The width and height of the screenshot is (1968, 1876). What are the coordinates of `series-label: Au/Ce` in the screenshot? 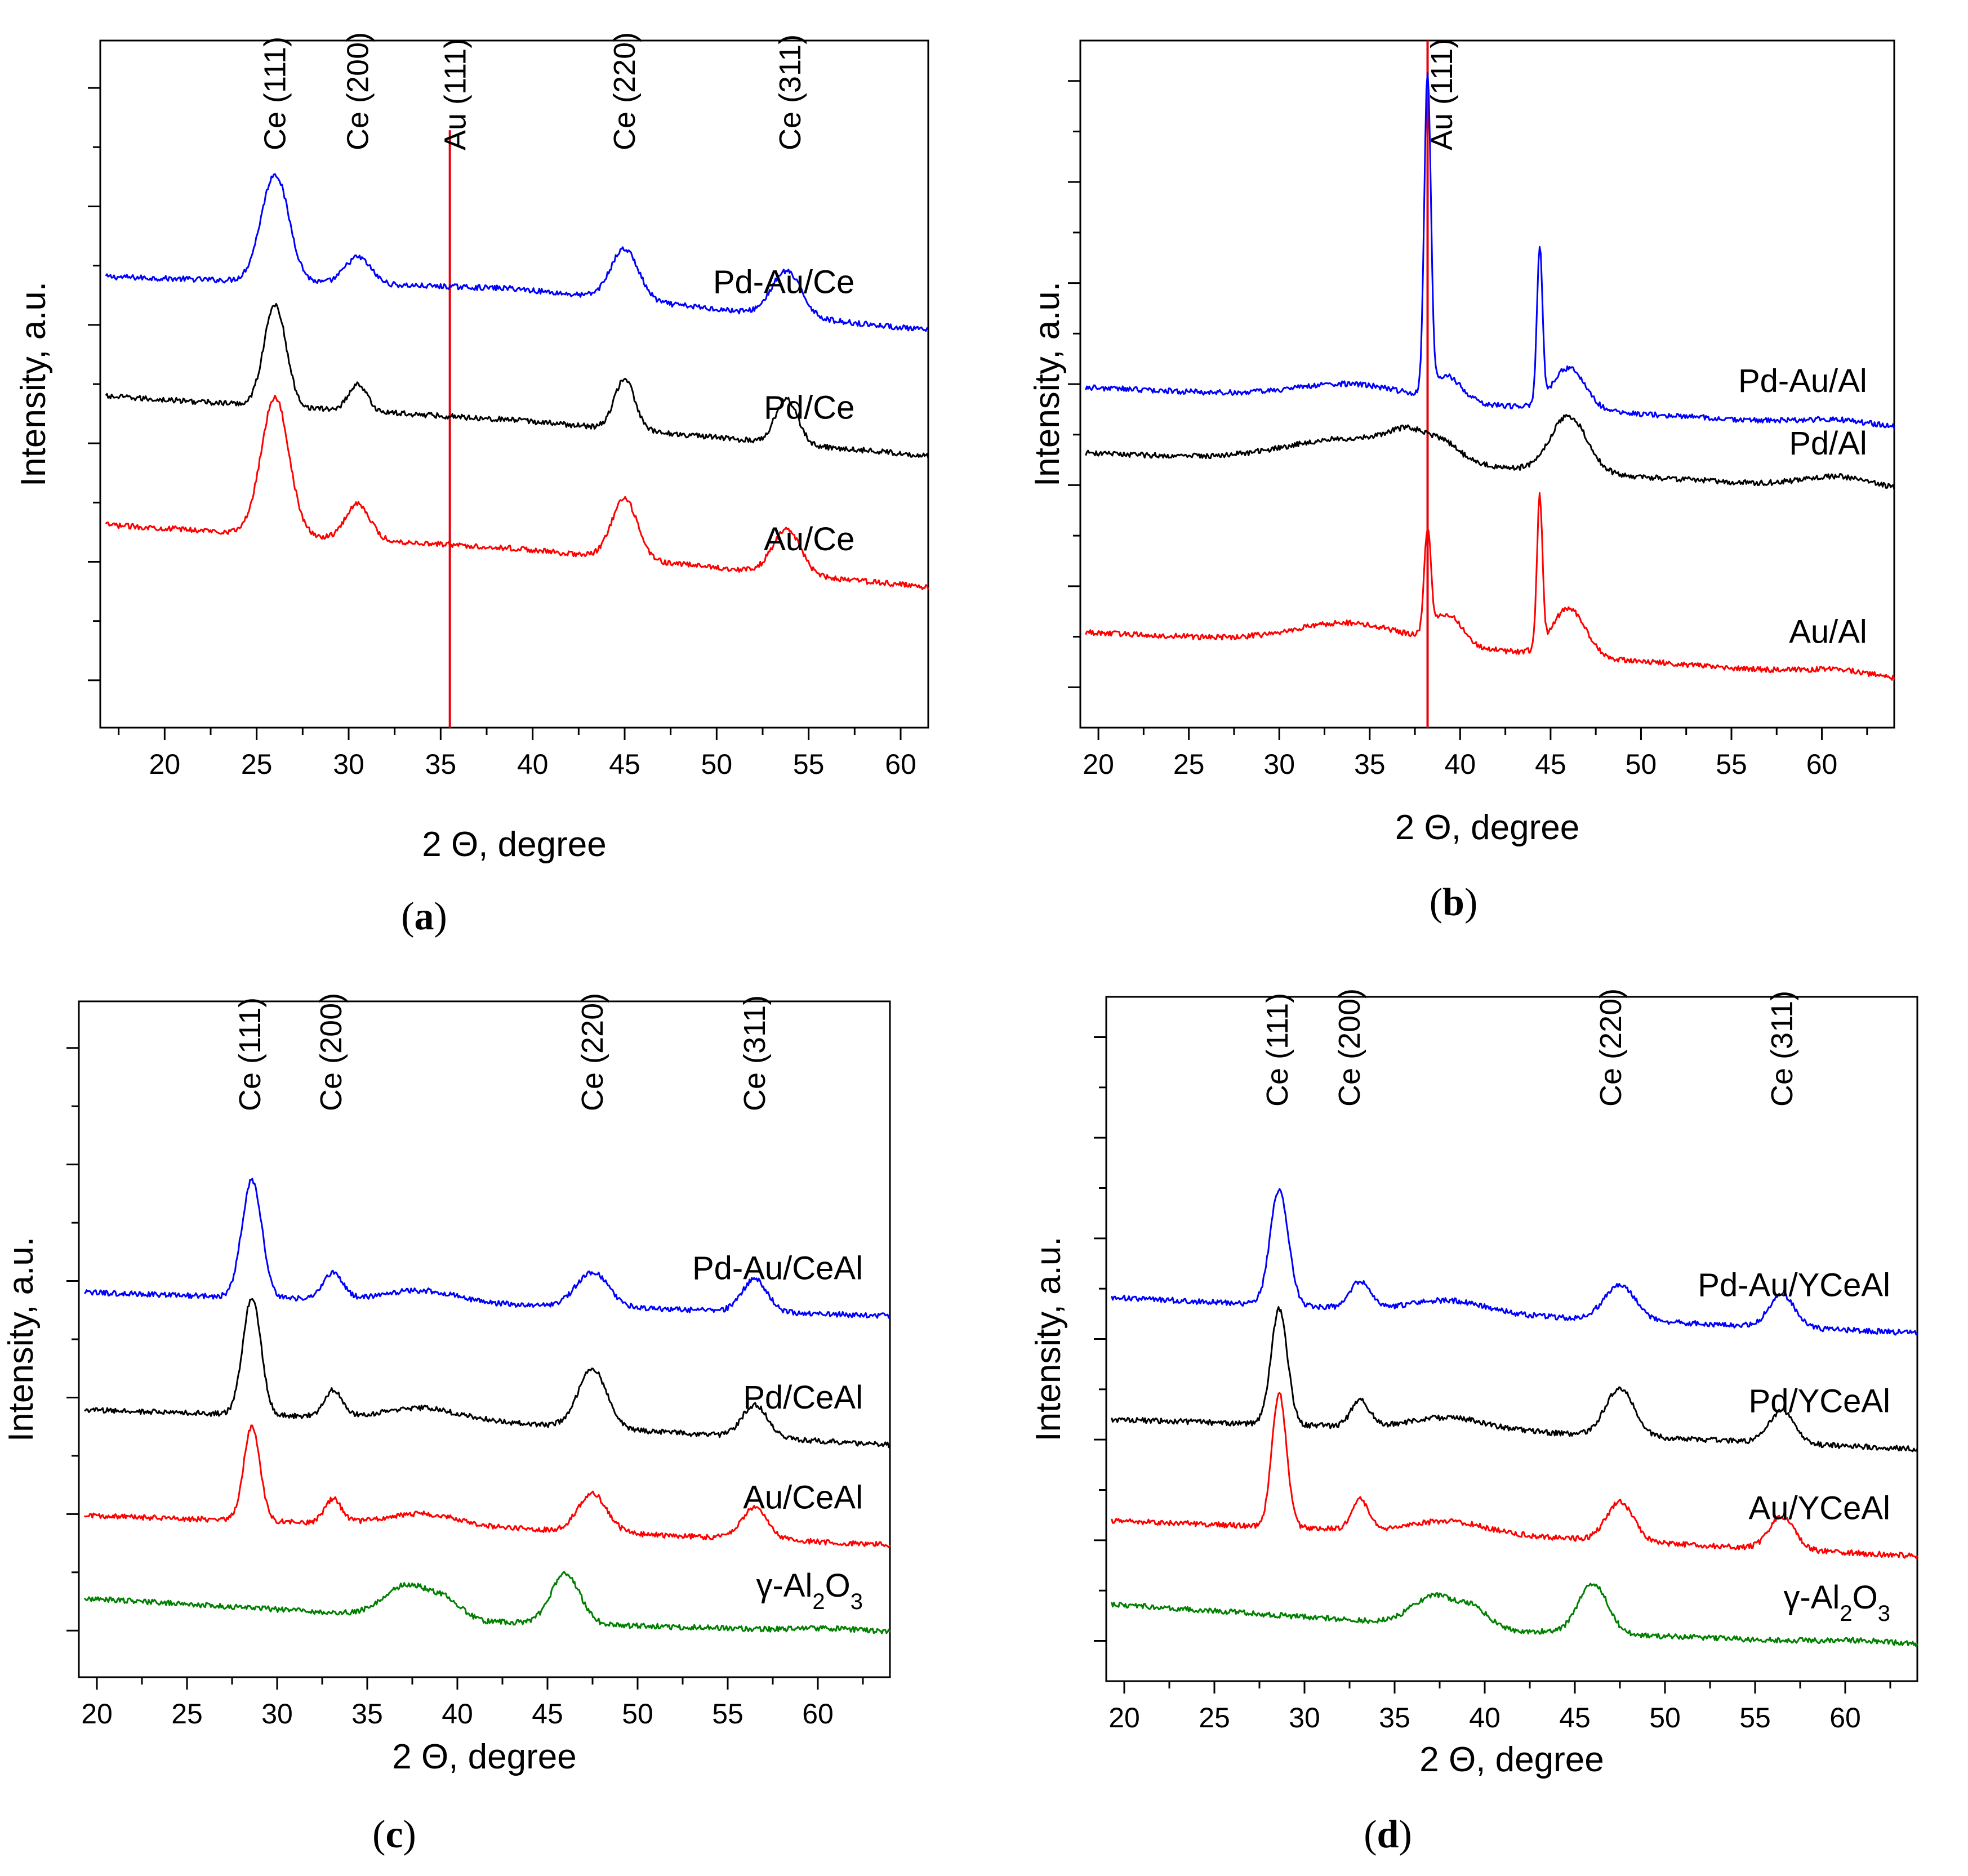 It's located at (809, 539).